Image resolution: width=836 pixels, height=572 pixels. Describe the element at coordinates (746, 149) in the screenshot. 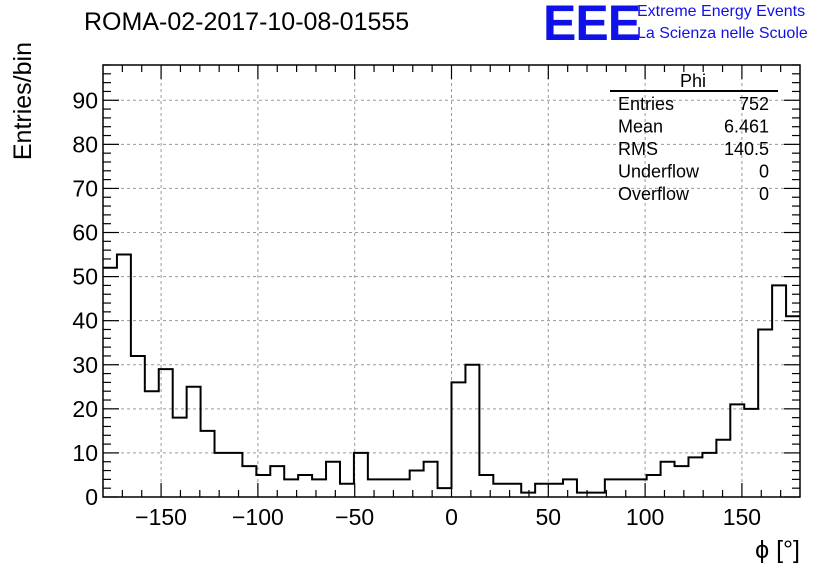

I see `stats-value: 140.5` at that location.